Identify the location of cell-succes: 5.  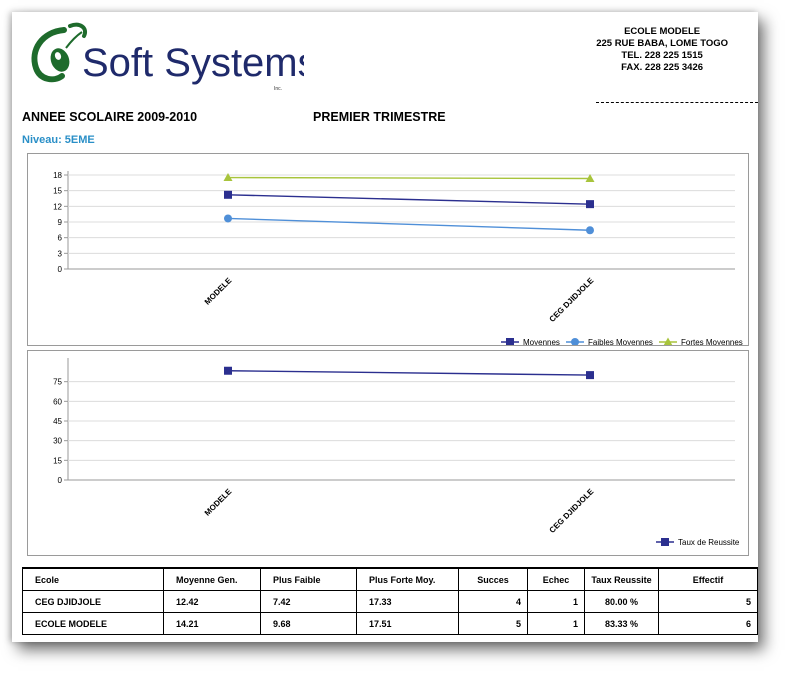
(493, 623).